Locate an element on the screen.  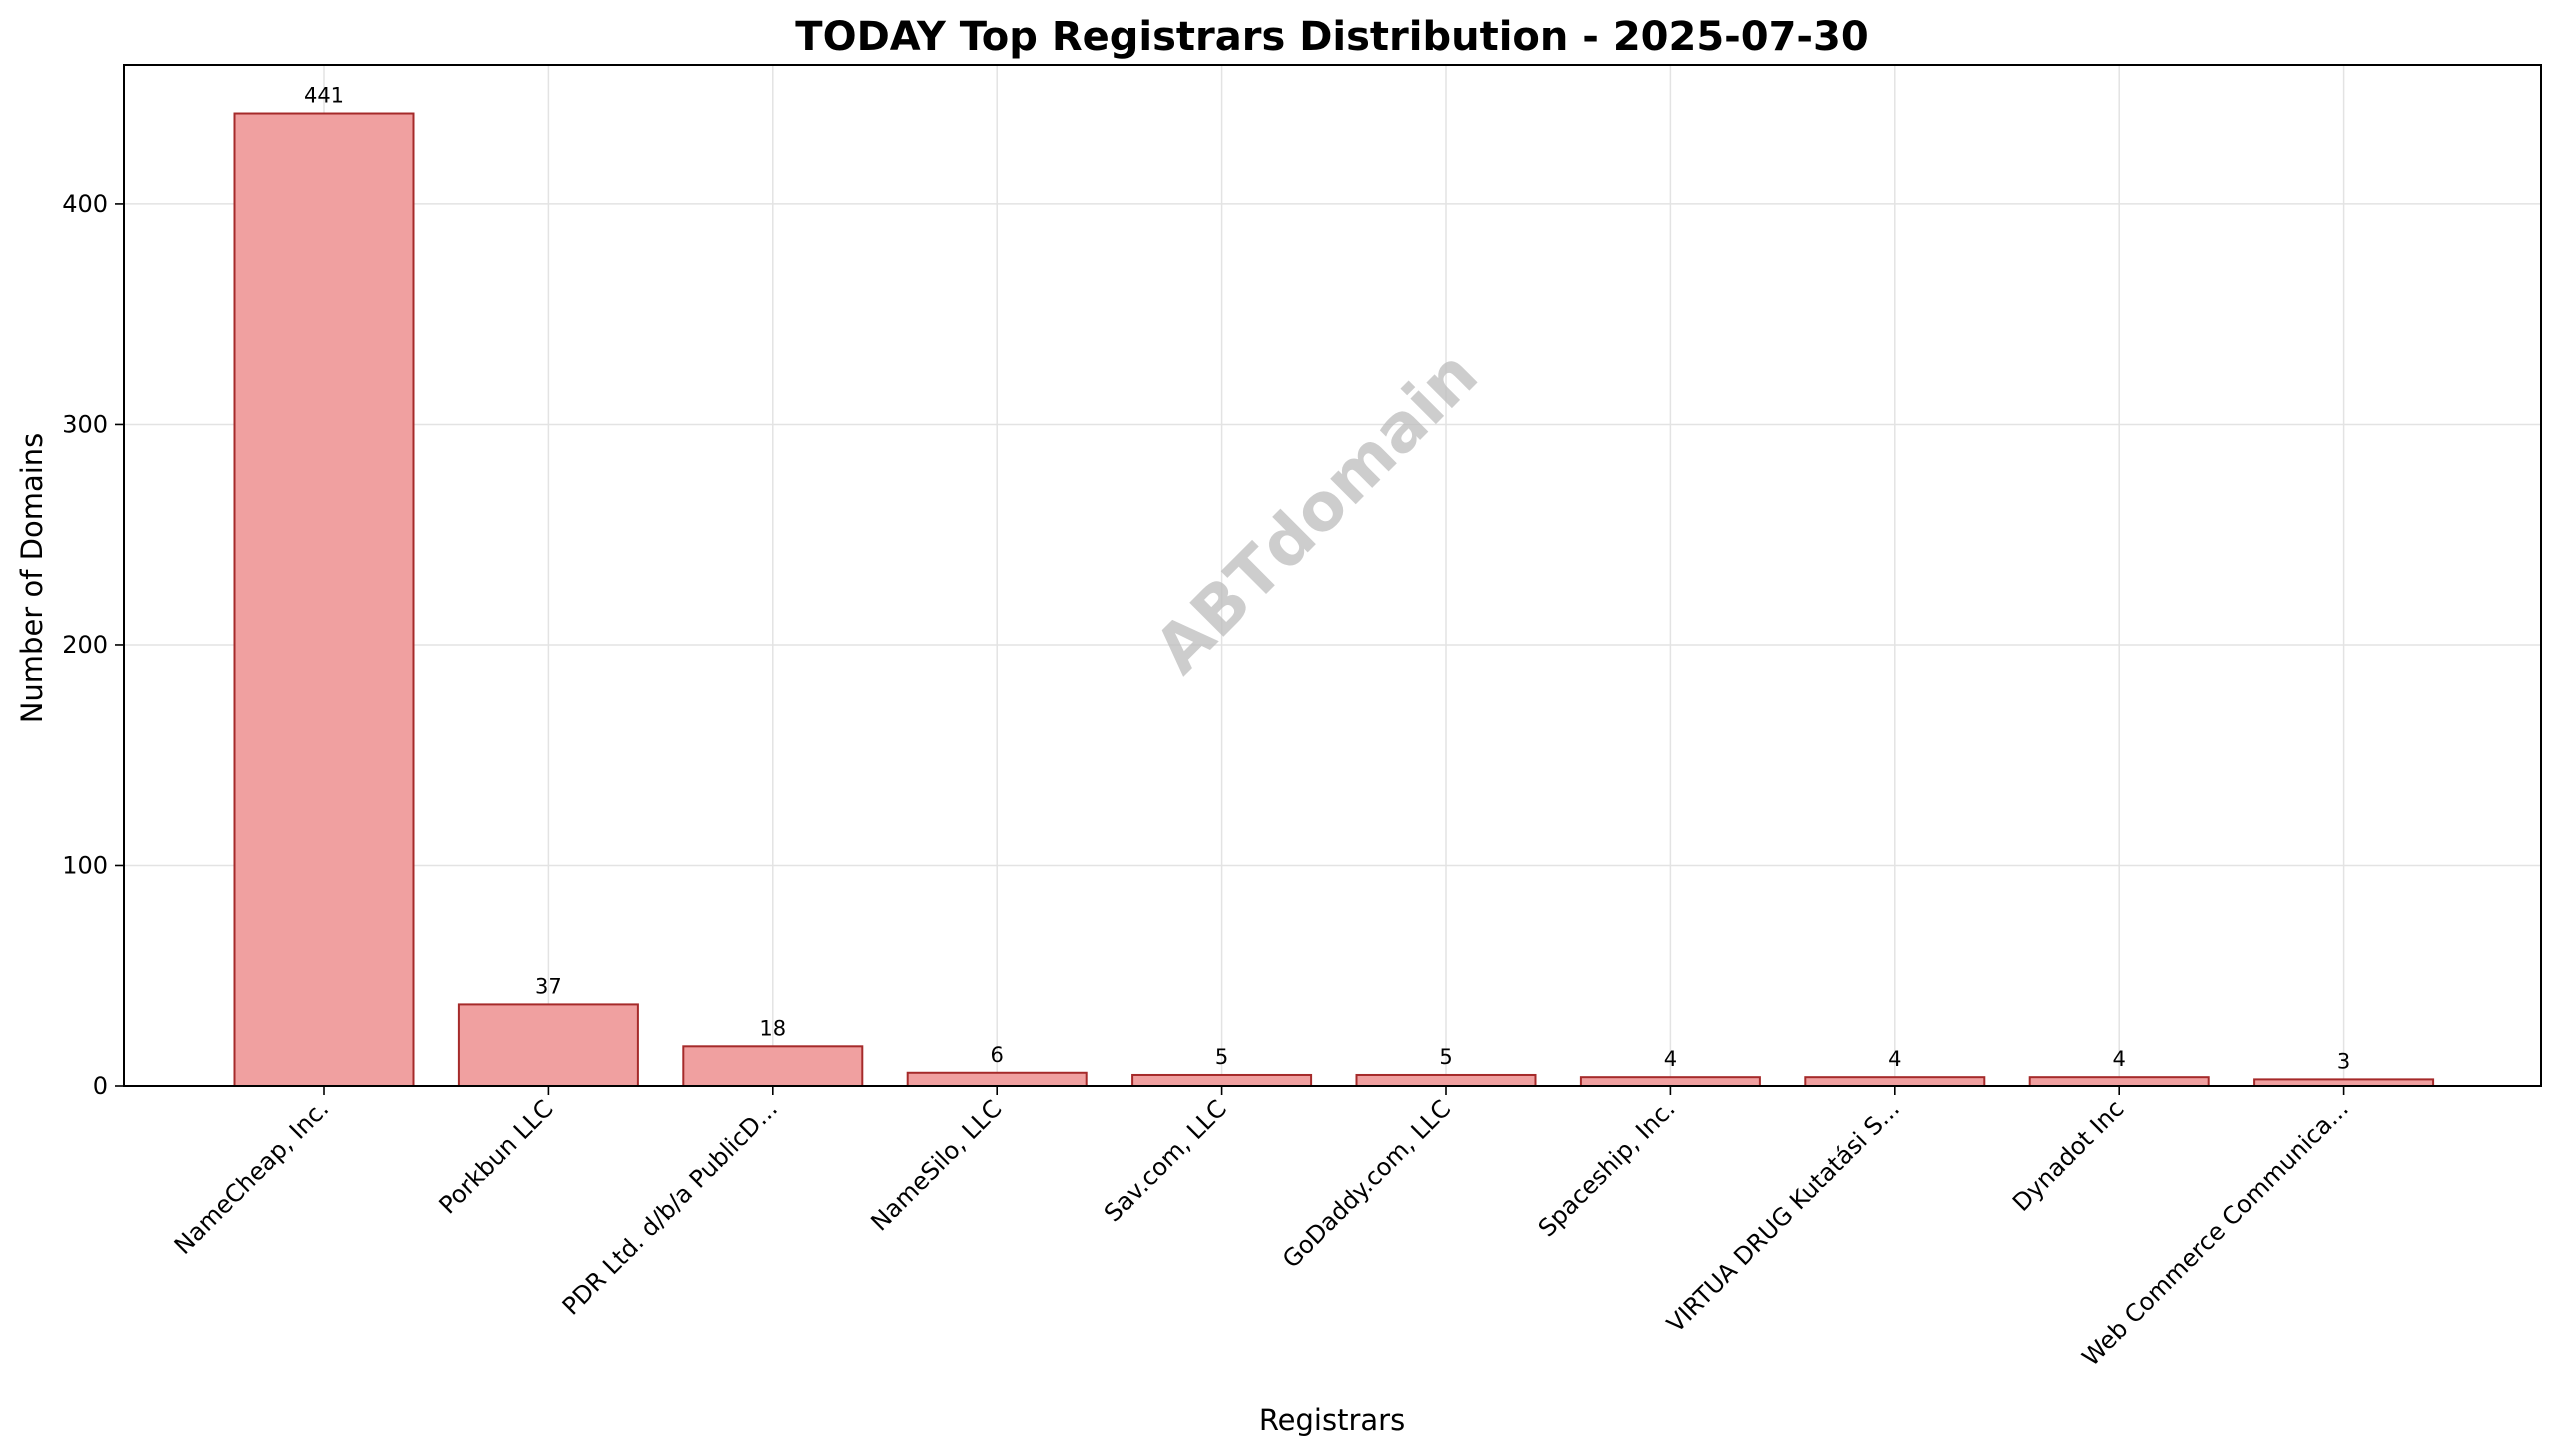
watermark: ABTdomain is located at coordinates (1316, 512).